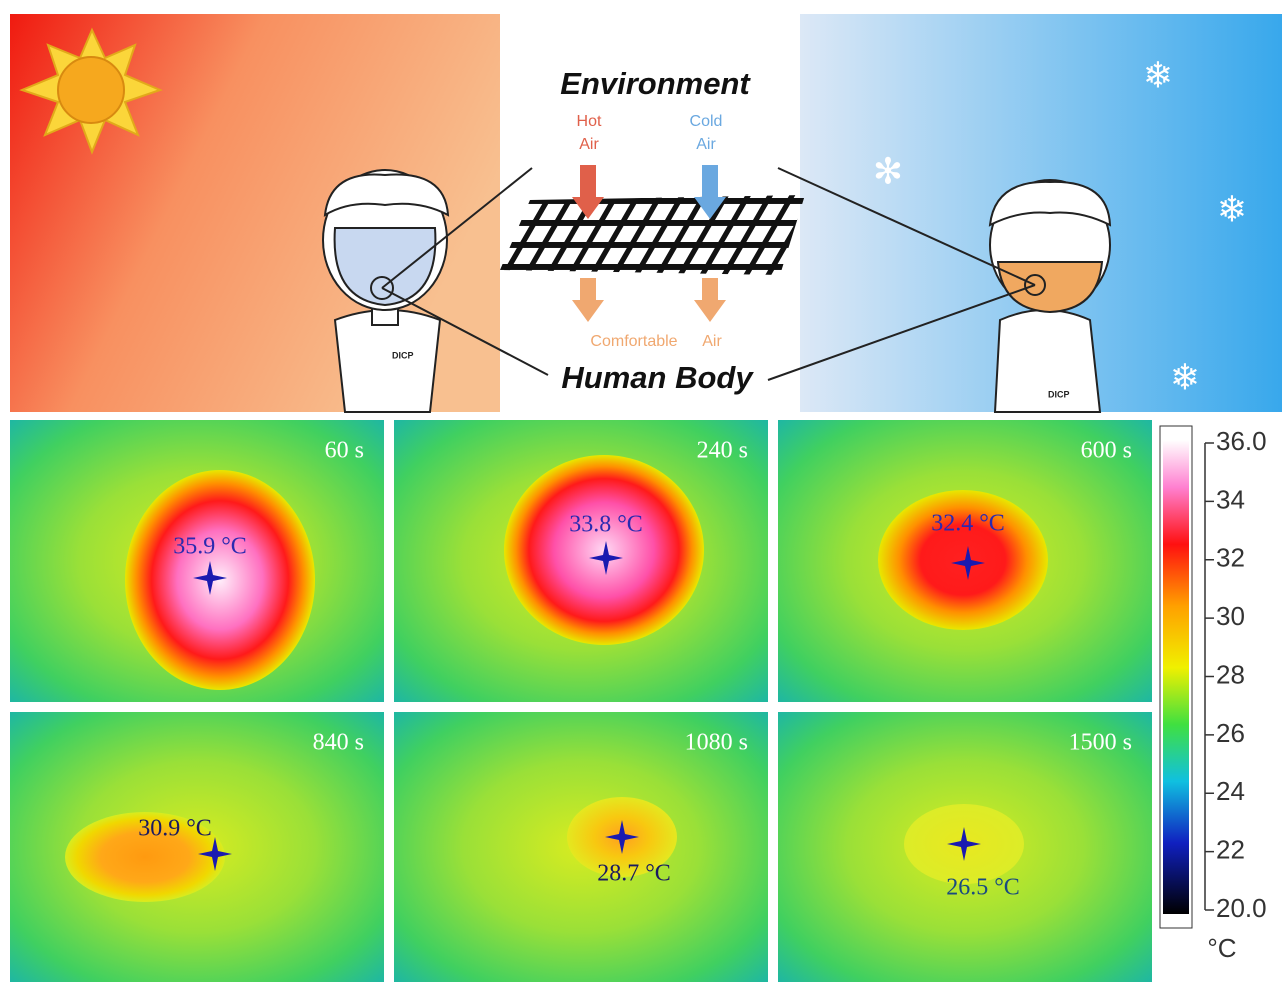 The image size is (1282, 984). Describe the element at coordinates (1050, 296) in the screenshot. I see `boy-right: DICP` at that location.